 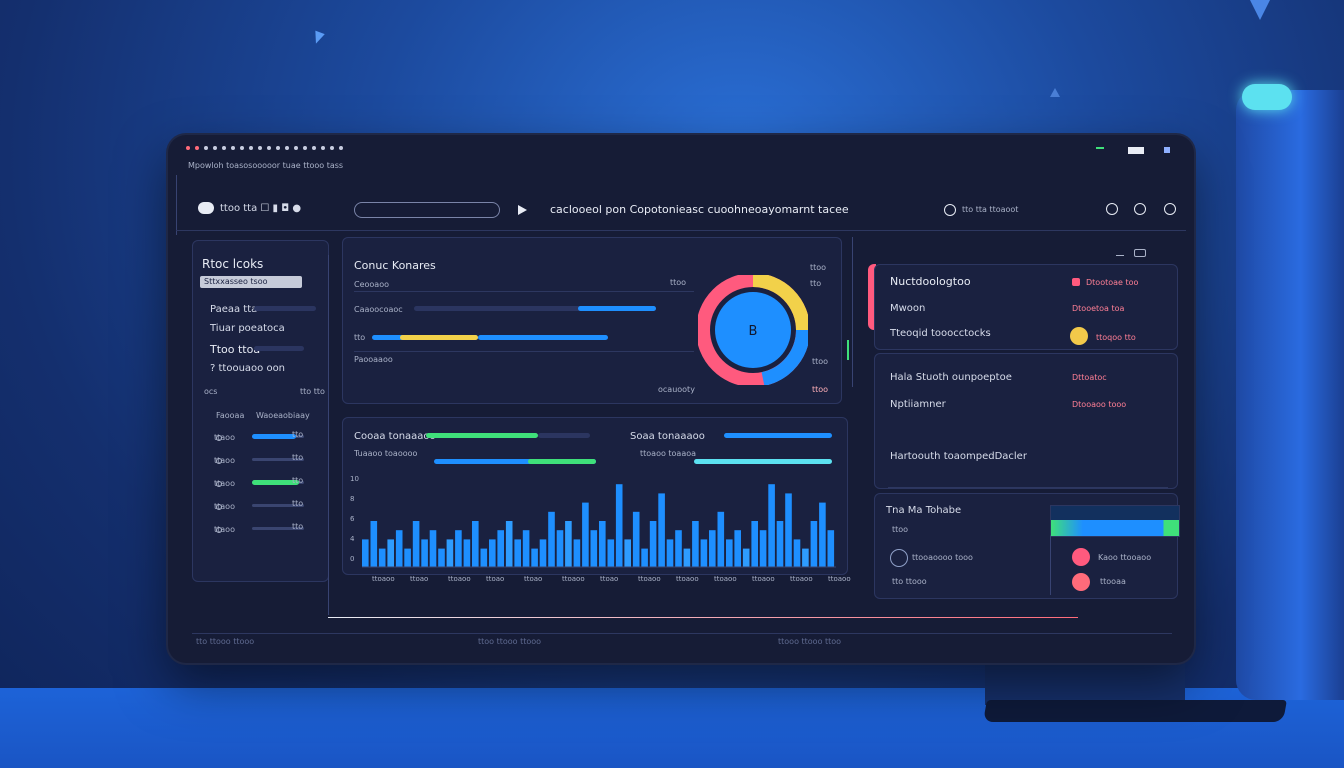 What do you see at coordinates (219, 438) in the screenshot?
I see `metric-icon` at bounding box center [219, 438].